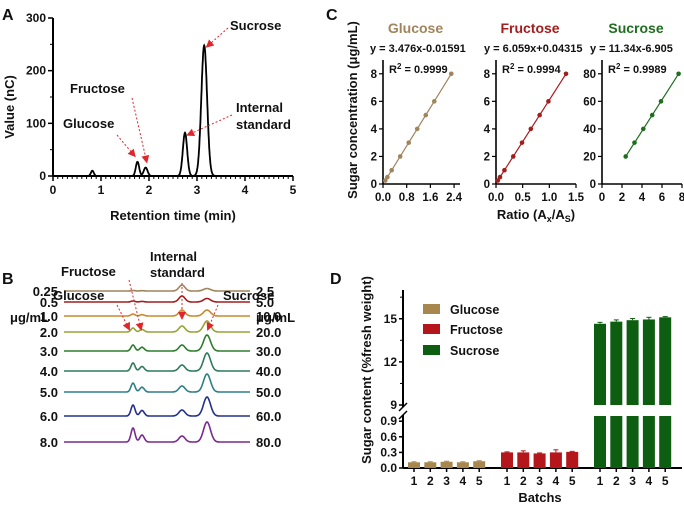  What do you see at coordinates (383, 198) in the screenshot?
I see `x-tick-label: 0.0` at bounding box center [383, 198].